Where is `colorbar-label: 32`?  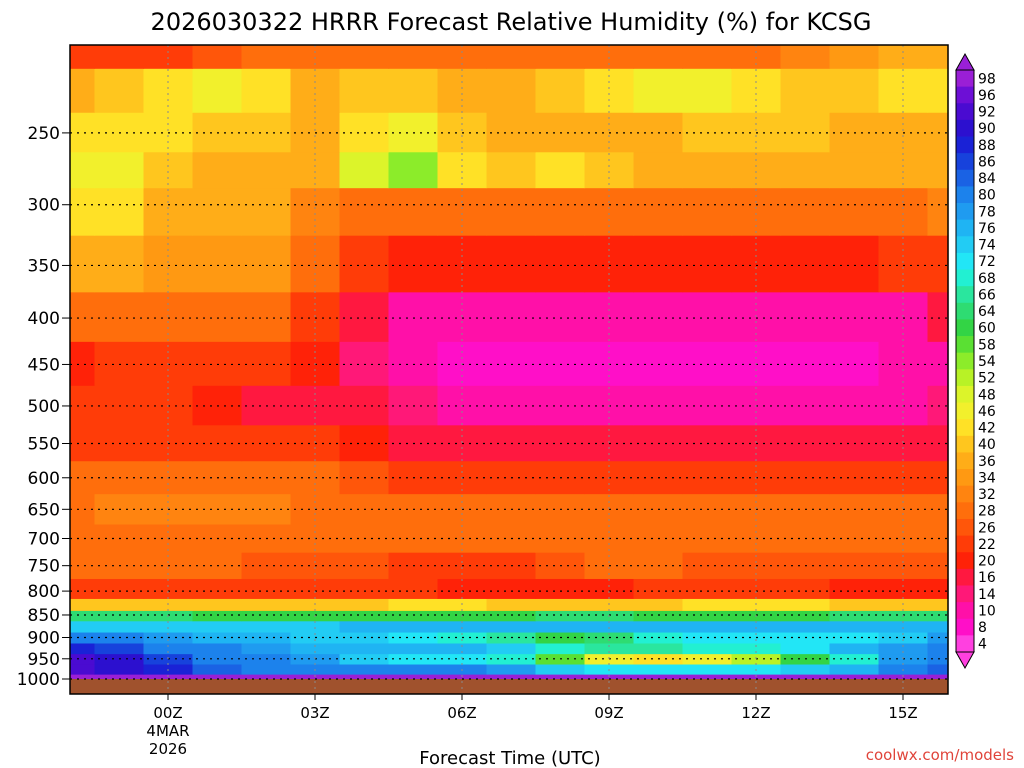 colorbar-label: 32 is located at coordinates (987, 495).